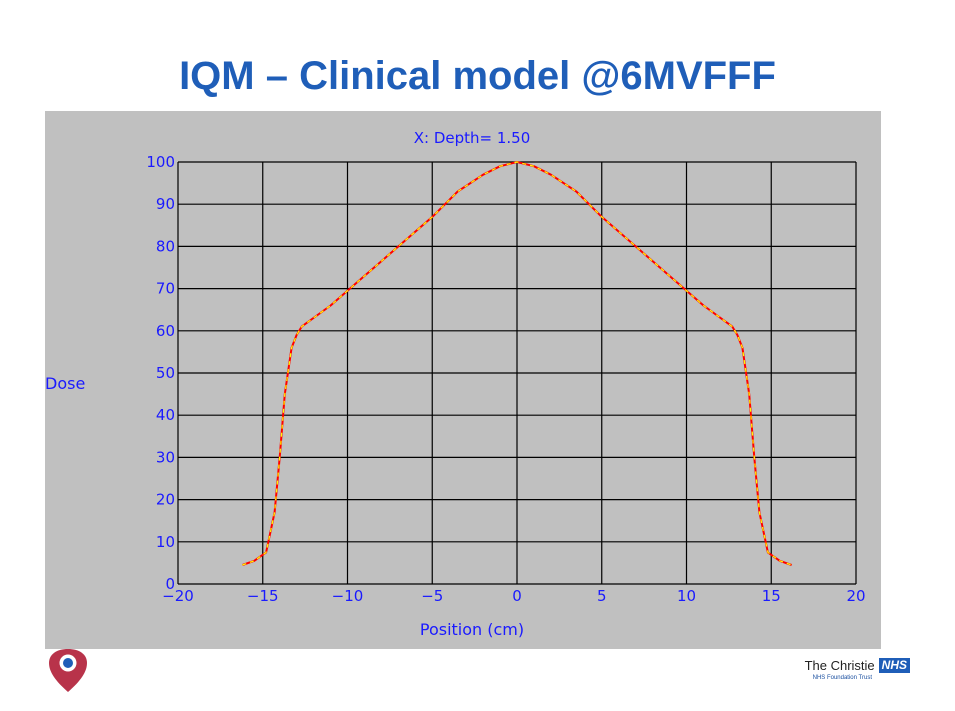 Image resolution: width=955 pixels, height=711 pixels. I want to click on christie-brand: The Christie NHS NHS Foundation Trust, so click(857, 669).